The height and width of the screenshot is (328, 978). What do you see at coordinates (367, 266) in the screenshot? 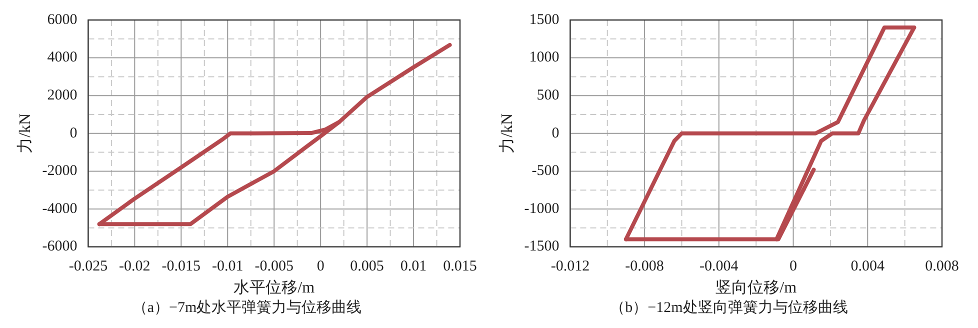
I see `x-tick-label: 0.005` at bounding box center [367, 266].